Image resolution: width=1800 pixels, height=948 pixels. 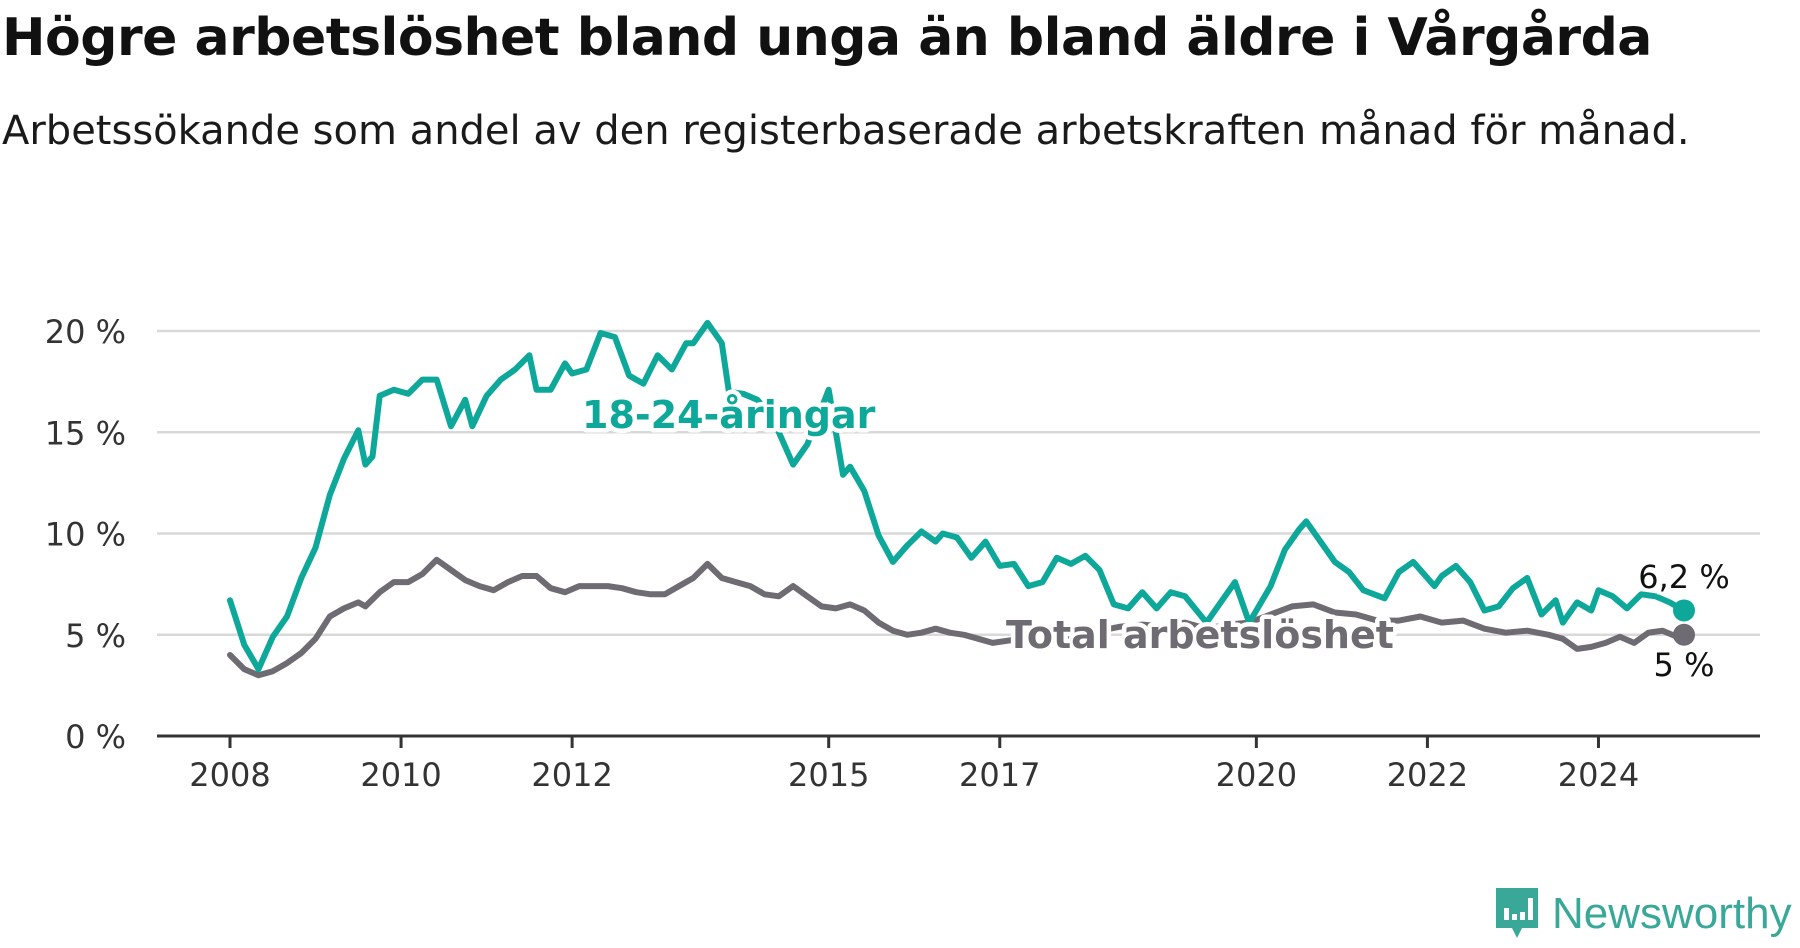 I want to click on series-label-youth: 18-24-åringar, so click(x=729, y=415).